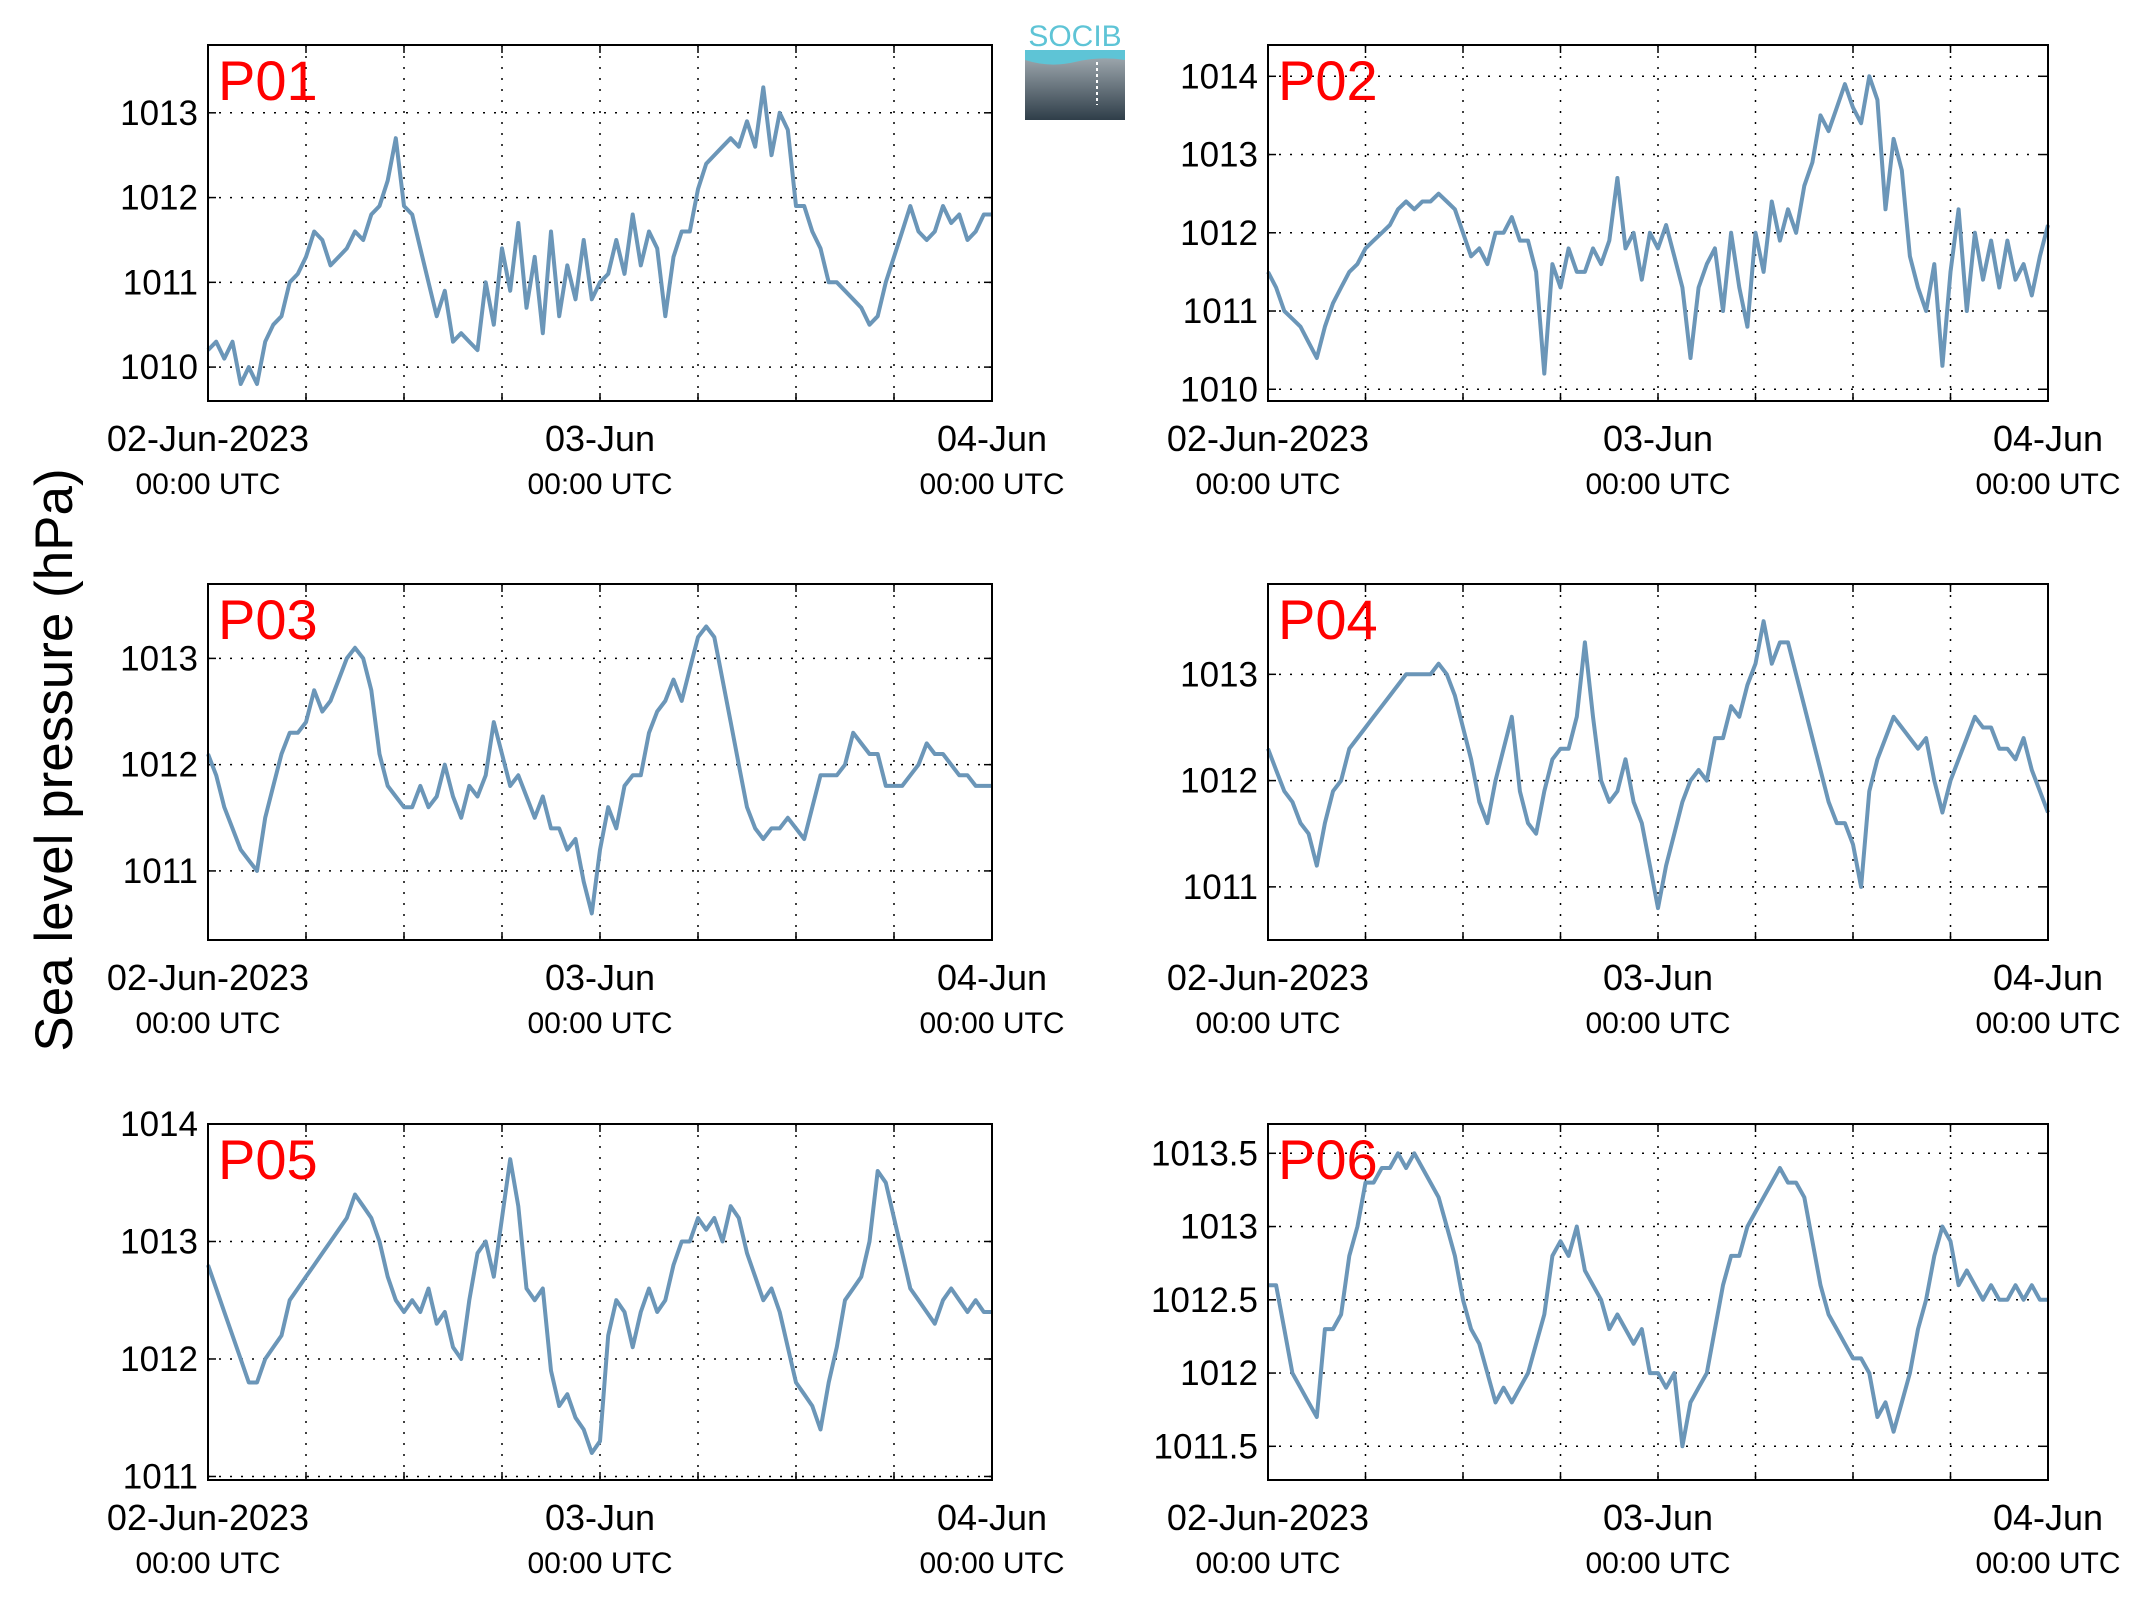 This screenshot has width=2138, height=1608. What do you see at coordinates (1204, 1153) in the screenshot?
I see `y-tick-label: 1013.5` at bounding box center [1204, 1153].